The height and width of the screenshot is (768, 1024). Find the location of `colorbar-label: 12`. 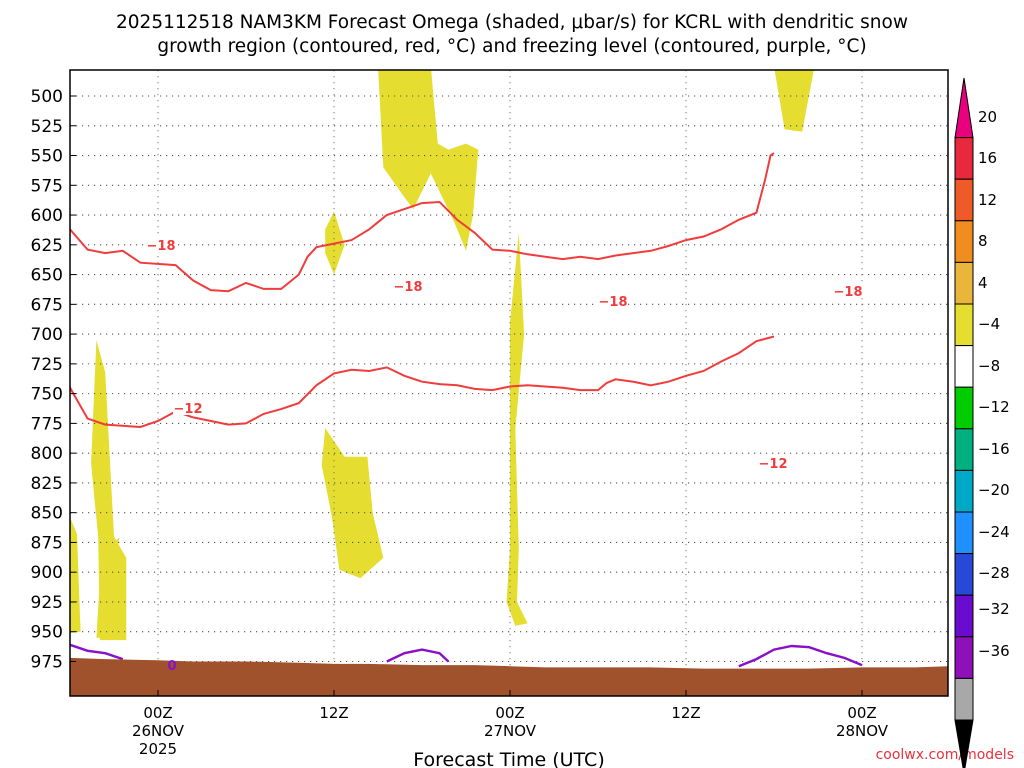

colorbar-label: 12 is located at coordinates (987, 200).